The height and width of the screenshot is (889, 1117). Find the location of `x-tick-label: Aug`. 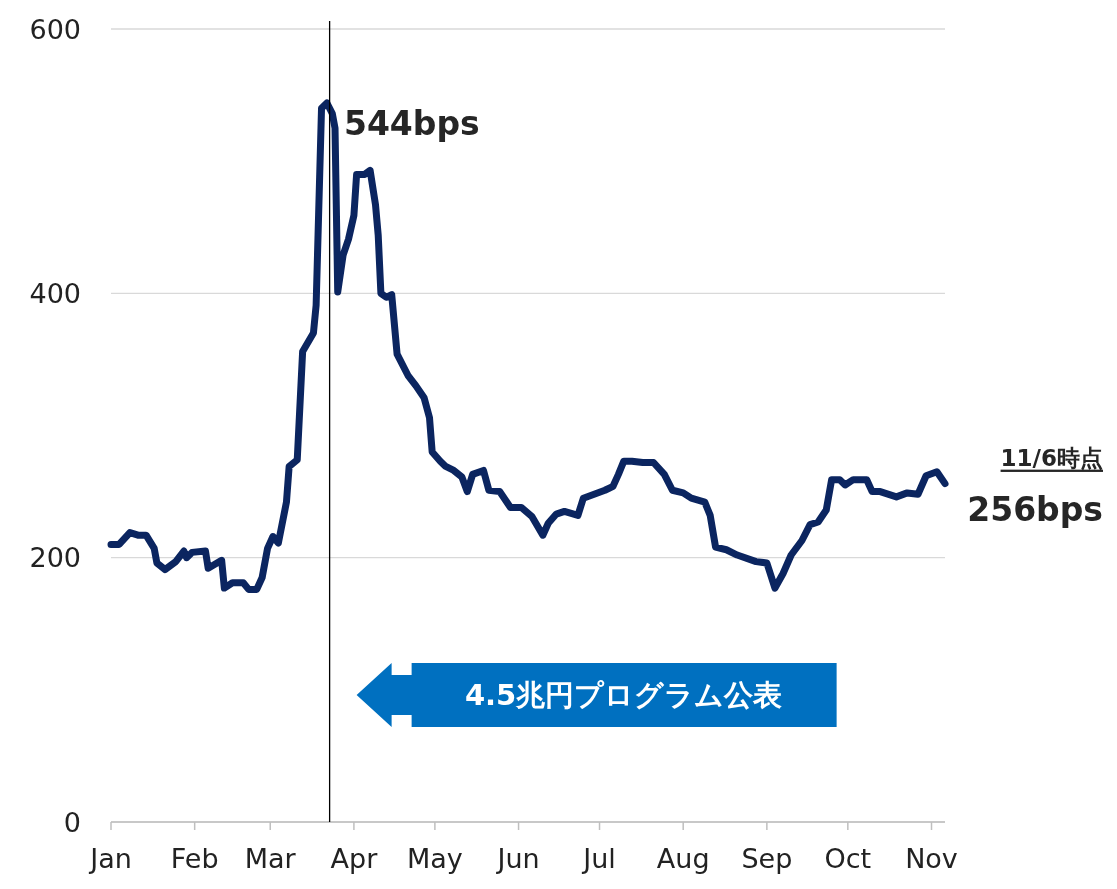

x-tick-label: Aug is located at coordinates (683, 858).